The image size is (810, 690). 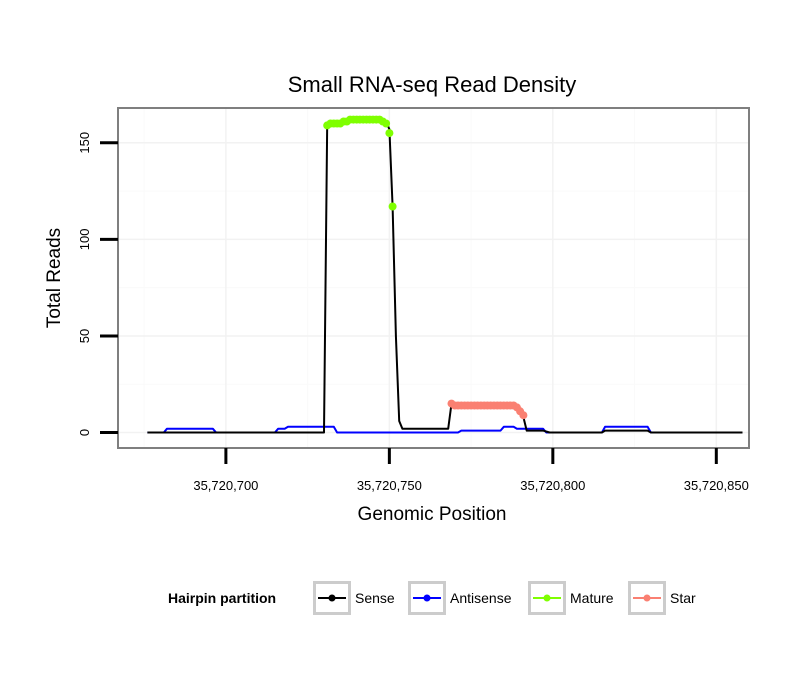 What do you see at coordinates (523, 415) in the screenshot?
I see `data-point-star` at bounding box center [523, 415].